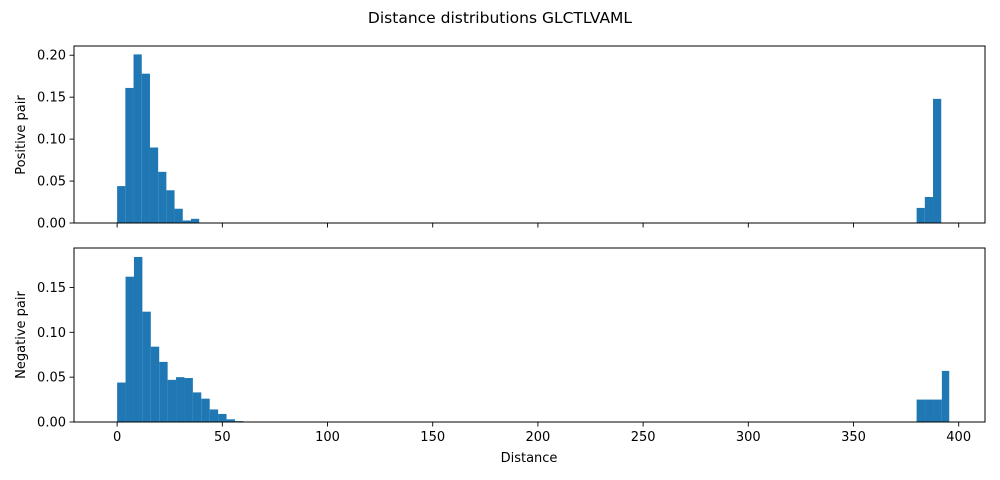 The width and height of the screenshot is (1000, 480). I want to click on x-tick-label: 350, so click(853, 437).